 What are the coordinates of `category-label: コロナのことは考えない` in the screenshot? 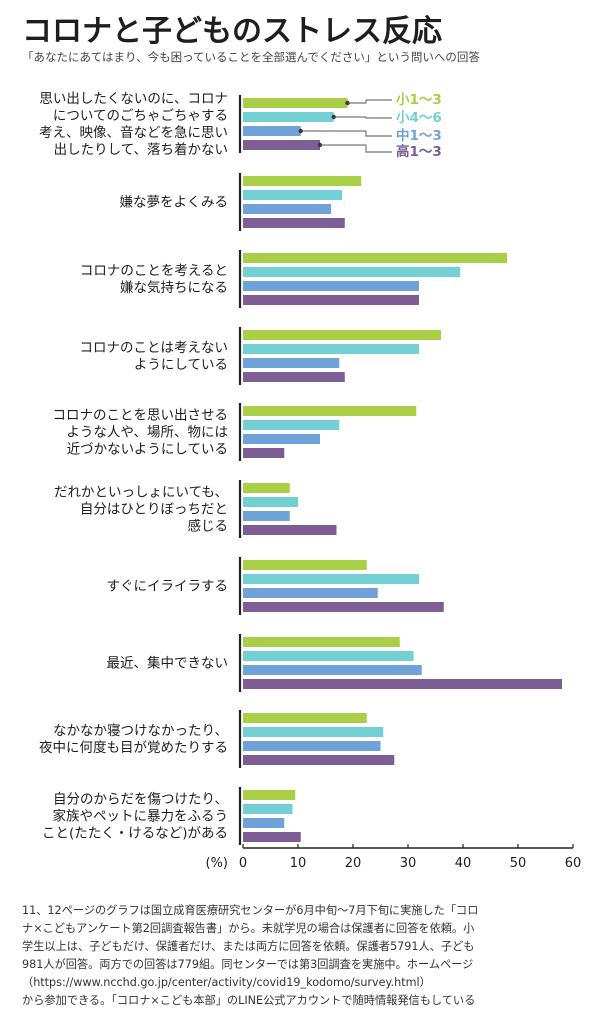 It's located at (154, 348).